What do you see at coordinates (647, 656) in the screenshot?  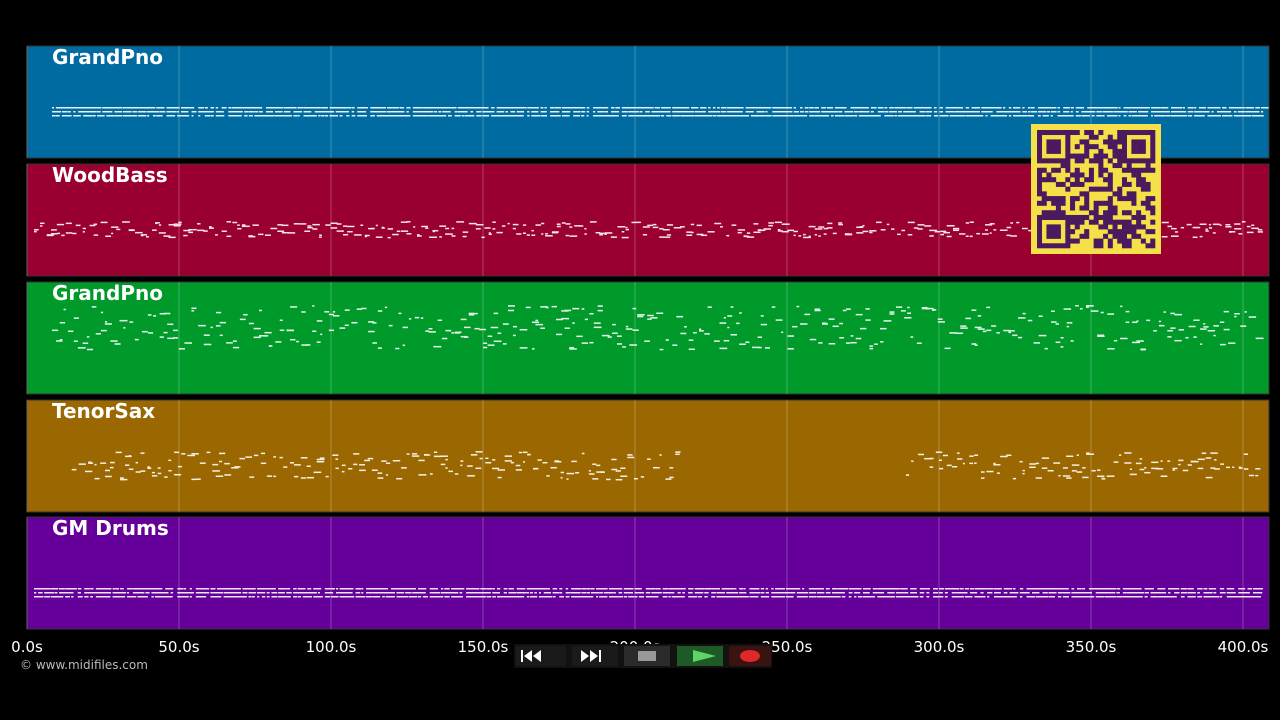 I see `stop-button` at bounding box center [647, 656].